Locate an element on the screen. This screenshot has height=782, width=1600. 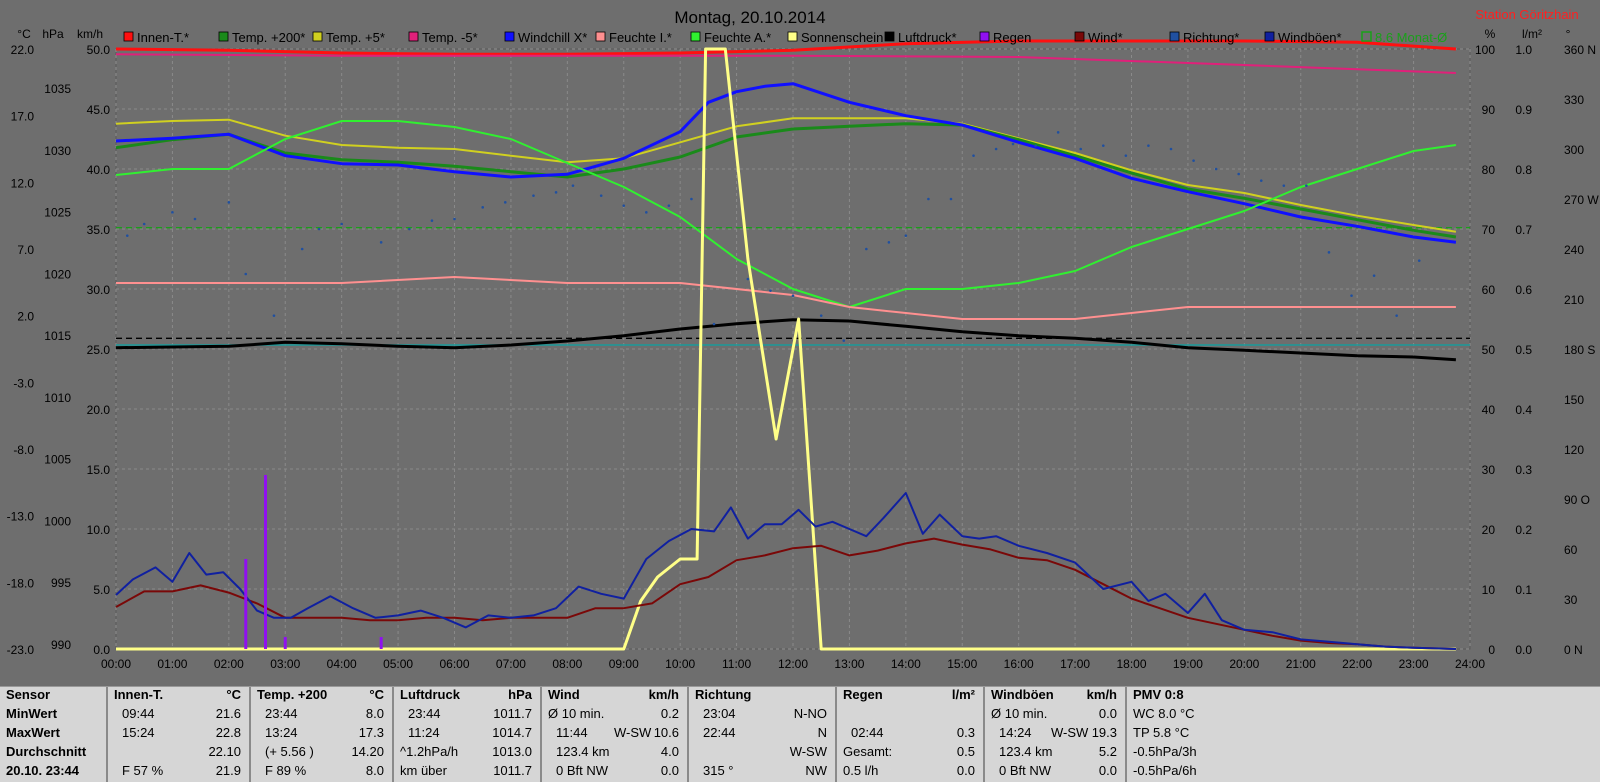
rain-tick-label: 0.9 is located at coordinates (1523, 110).